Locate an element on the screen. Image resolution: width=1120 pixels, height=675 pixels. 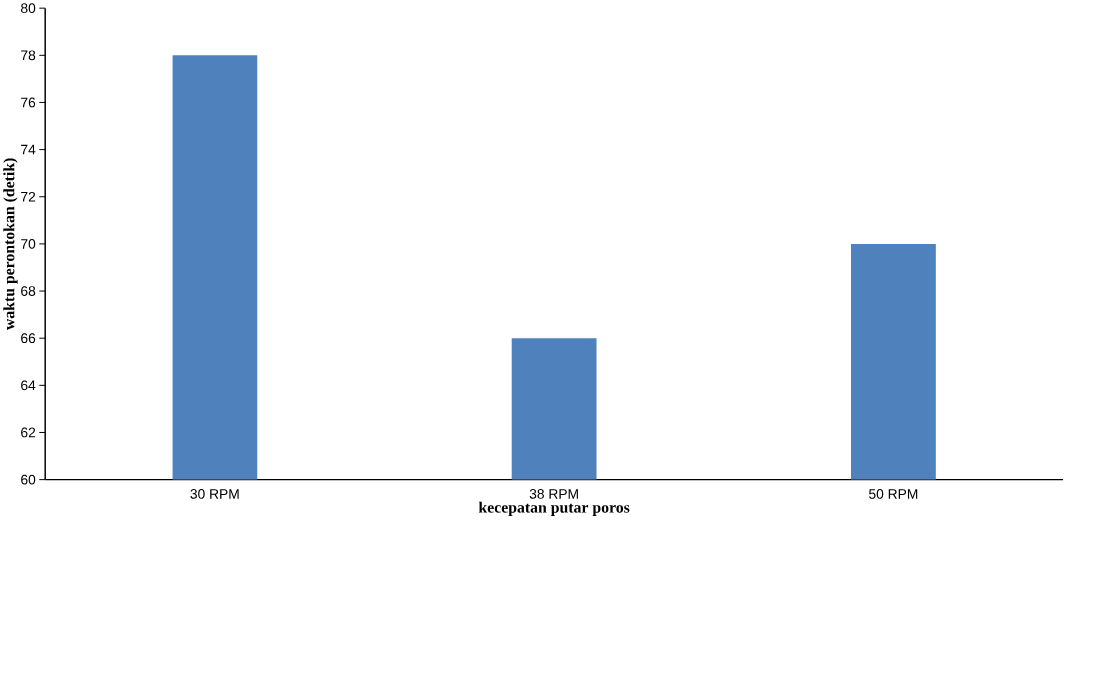
y-tick-label: 78 is located at coordinates (28, 55).